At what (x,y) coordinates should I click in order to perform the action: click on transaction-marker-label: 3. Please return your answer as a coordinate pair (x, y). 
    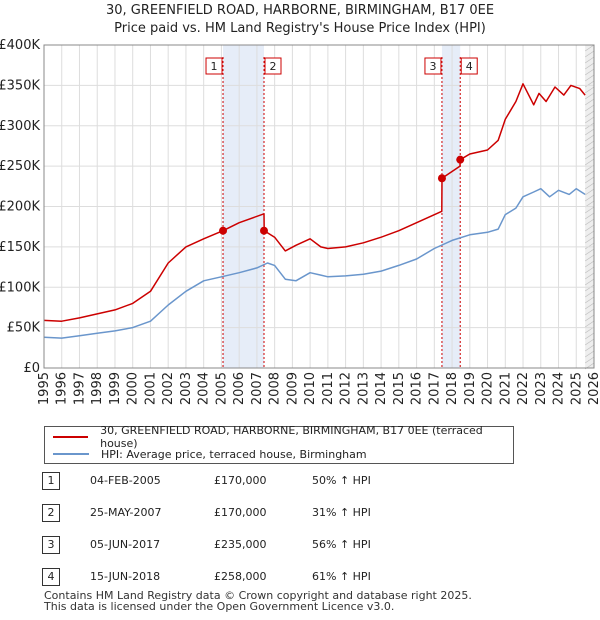
    Looking at the image, I should click on (432, 66).